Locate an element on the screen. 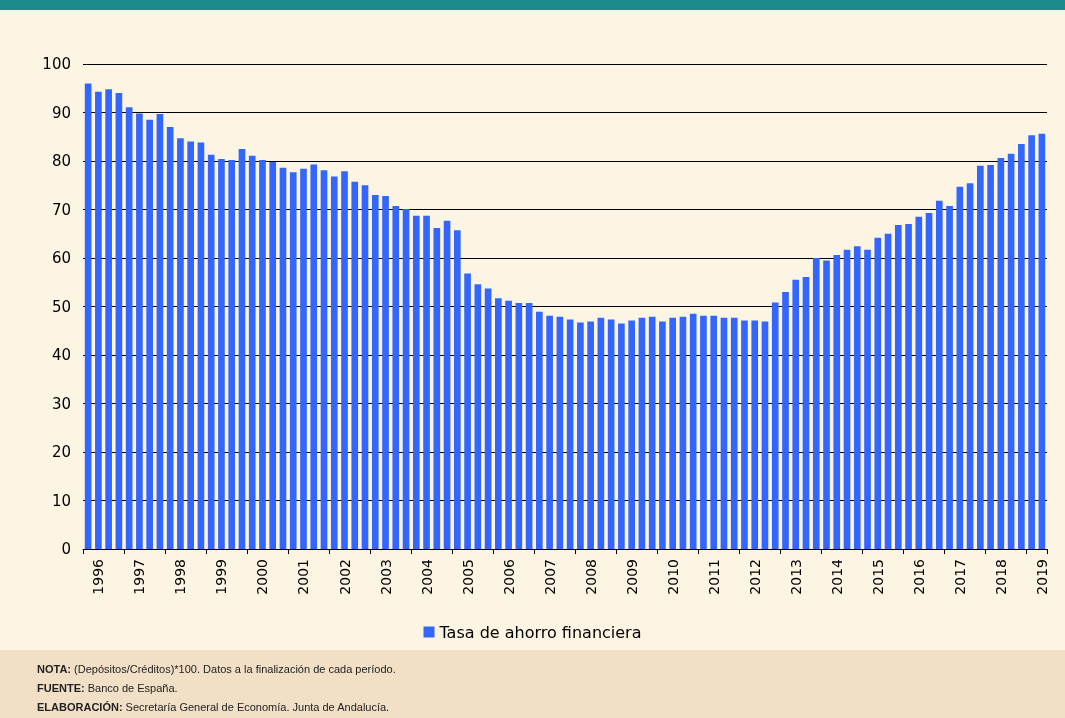 The image size is (1065, 718). x-tick-label: 2008 is located at coordinates (590, 577).